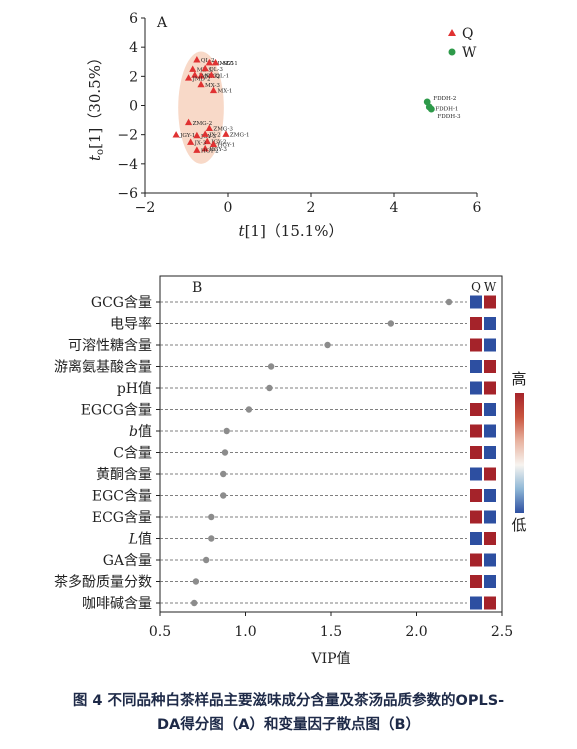 The image size is (577, 749). I want to click on heat-column-header: W, so click(490, 287).